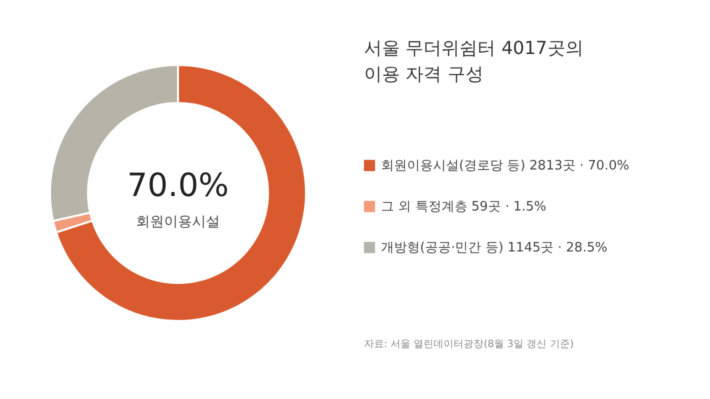 Image resolution: width=710 pixels, height=399 pixels. Describe the element at coordinates (178, 222) in the screenshot. I see `text: 회원이용시설` at that location.